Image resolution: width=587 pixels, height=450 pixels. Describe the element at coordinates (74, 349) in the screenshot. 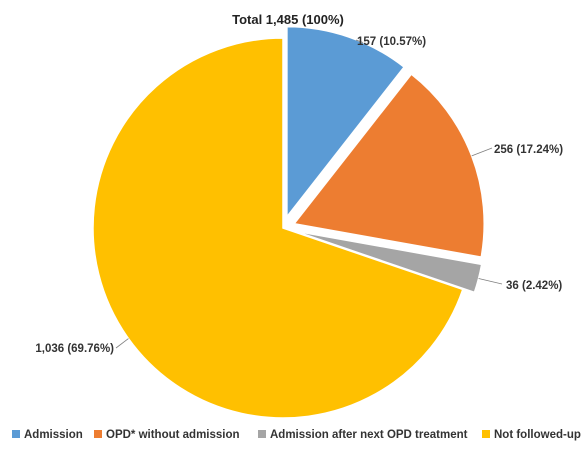

I see `data-label-not-followed-up: 1,036 (69.76%)` at that location.